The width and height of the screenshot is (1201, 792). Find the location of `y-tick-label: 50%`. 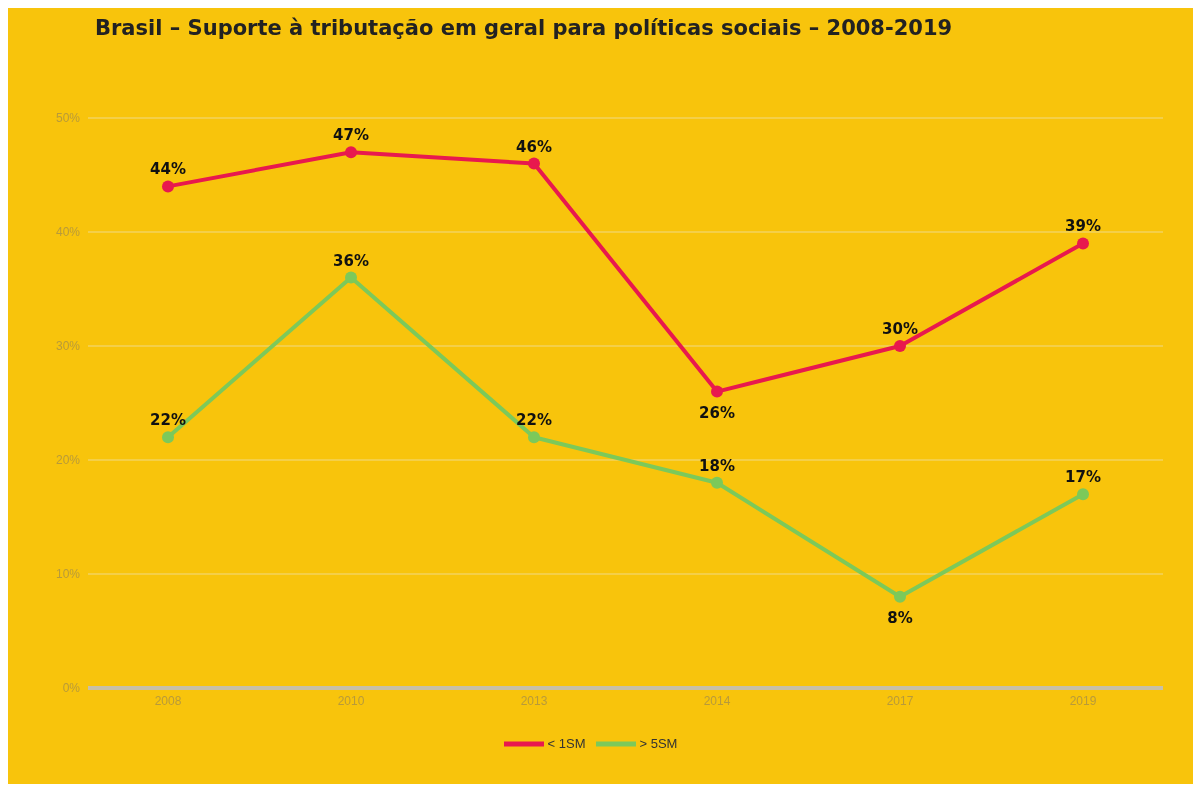

y-tick-label: 50% is located at coordinates (68, 118).